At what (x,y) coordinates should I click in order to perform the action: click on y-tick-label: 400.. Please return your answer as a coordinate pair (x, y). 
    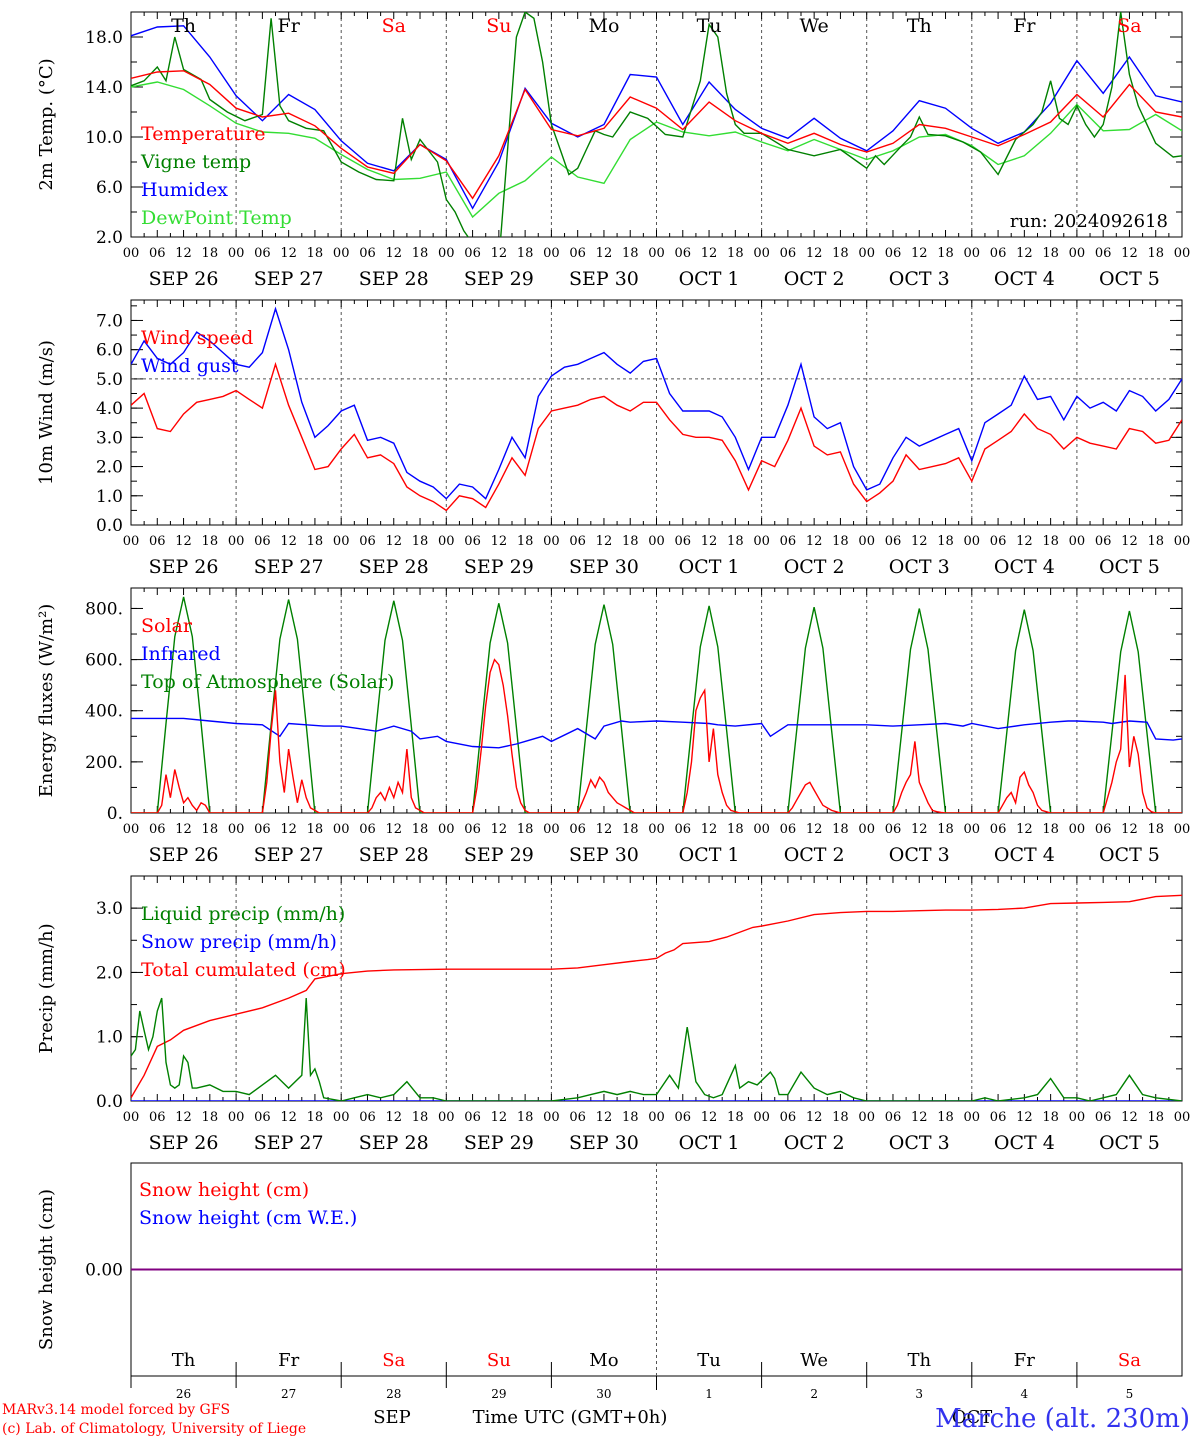
    Looking at the image, I should click on (104, 712).